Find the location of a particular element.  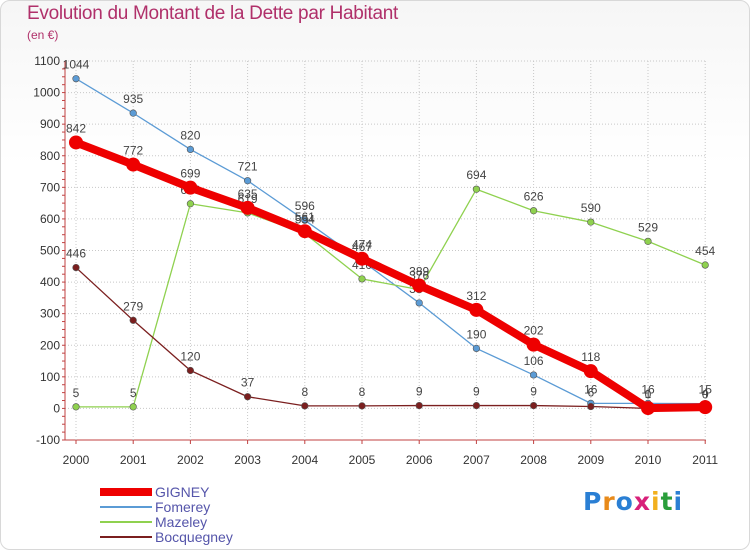

data-label-gigney: 1 is located at coordinates (648, 394).